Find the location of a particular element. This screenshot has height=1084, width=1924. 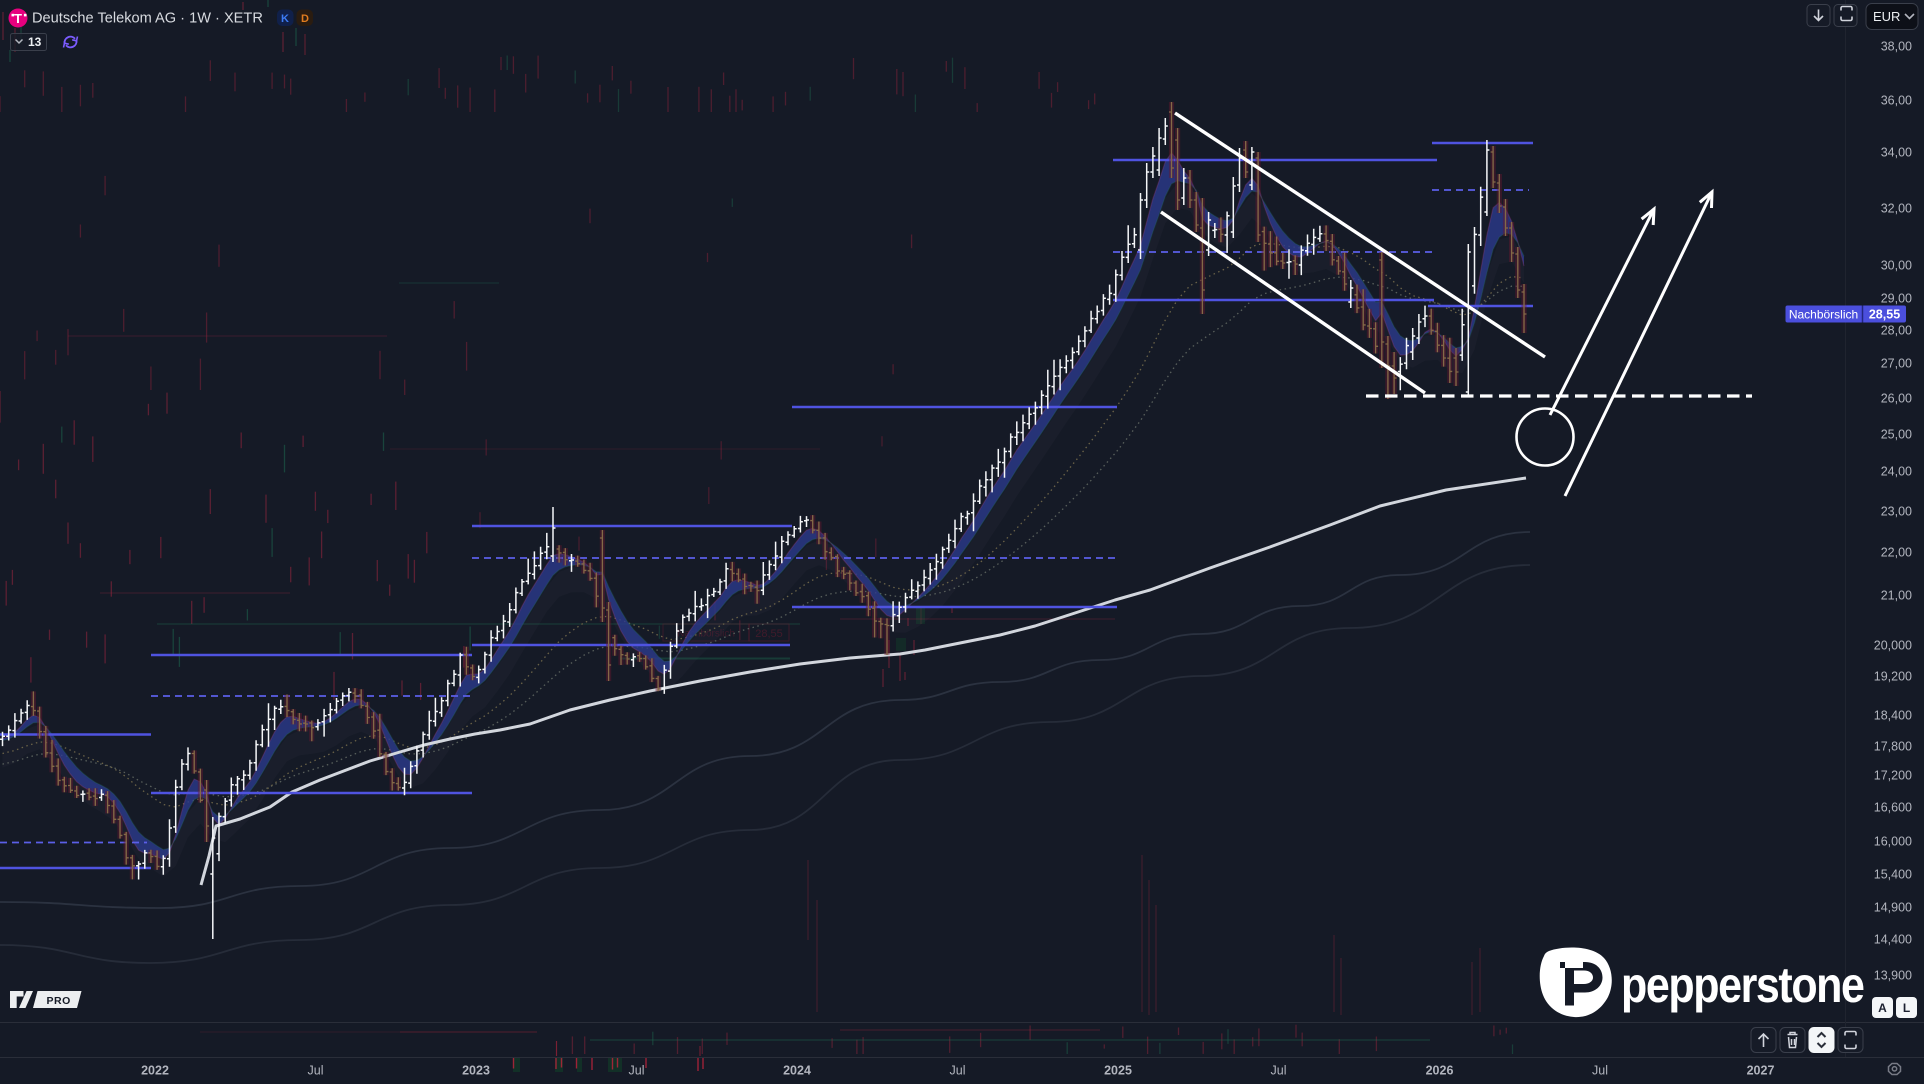

svg-text: 18,400 is located at coordinates (1893, 716).